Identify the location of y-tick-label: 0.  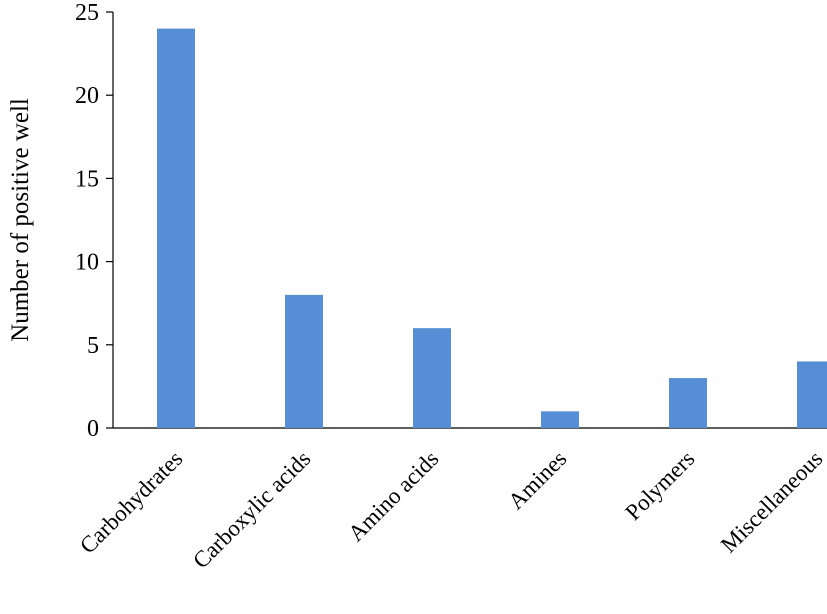
(93, 429).